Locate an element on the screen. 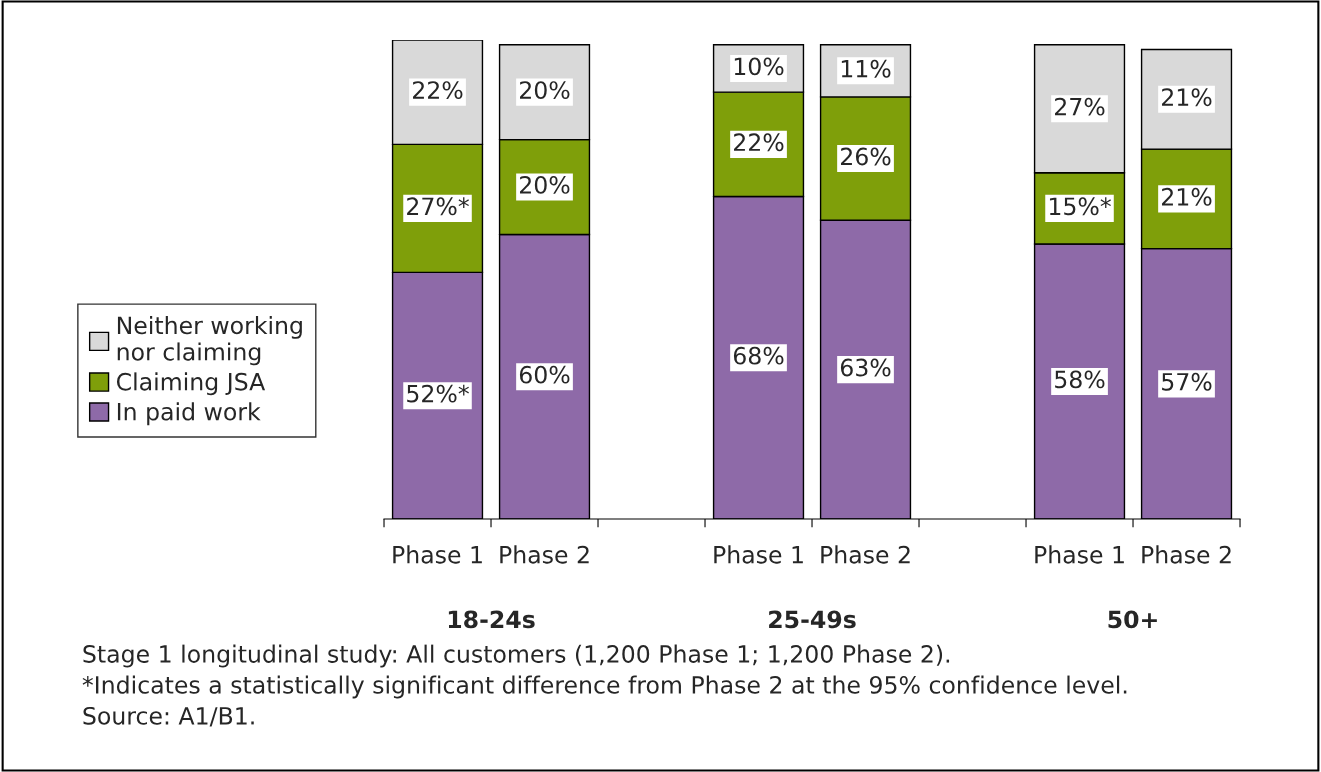  data-label: 57% is located at coordinates (1187, 381).